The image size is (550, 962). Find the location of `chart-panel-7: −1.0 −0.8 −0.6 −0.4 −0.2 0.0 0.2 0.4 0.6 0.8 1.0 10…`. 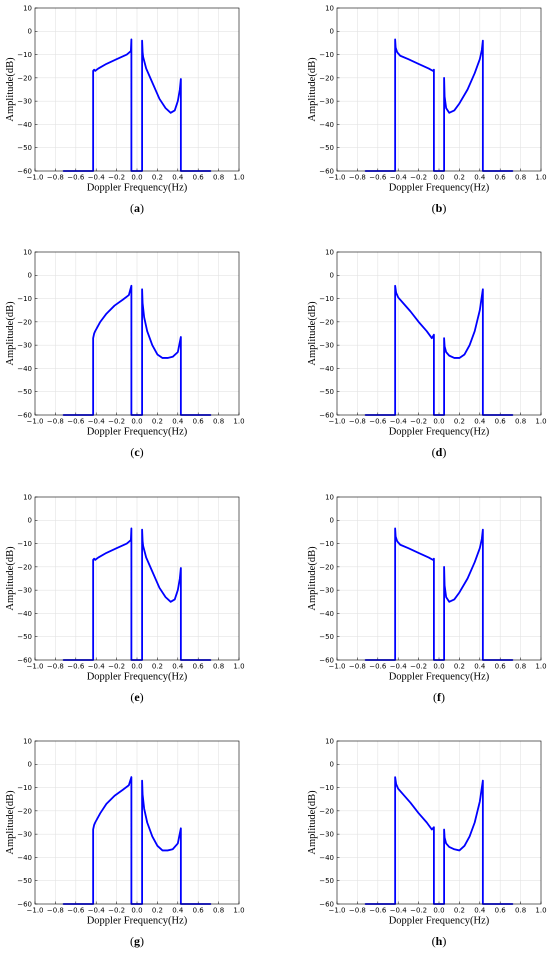

chart-panel-7: −1.0 −0.8 −0.6 −0.4 −0.2 0.0 0.2 0.4 0.6 0.8 1.0 10… is located at coordinates (125, 842).